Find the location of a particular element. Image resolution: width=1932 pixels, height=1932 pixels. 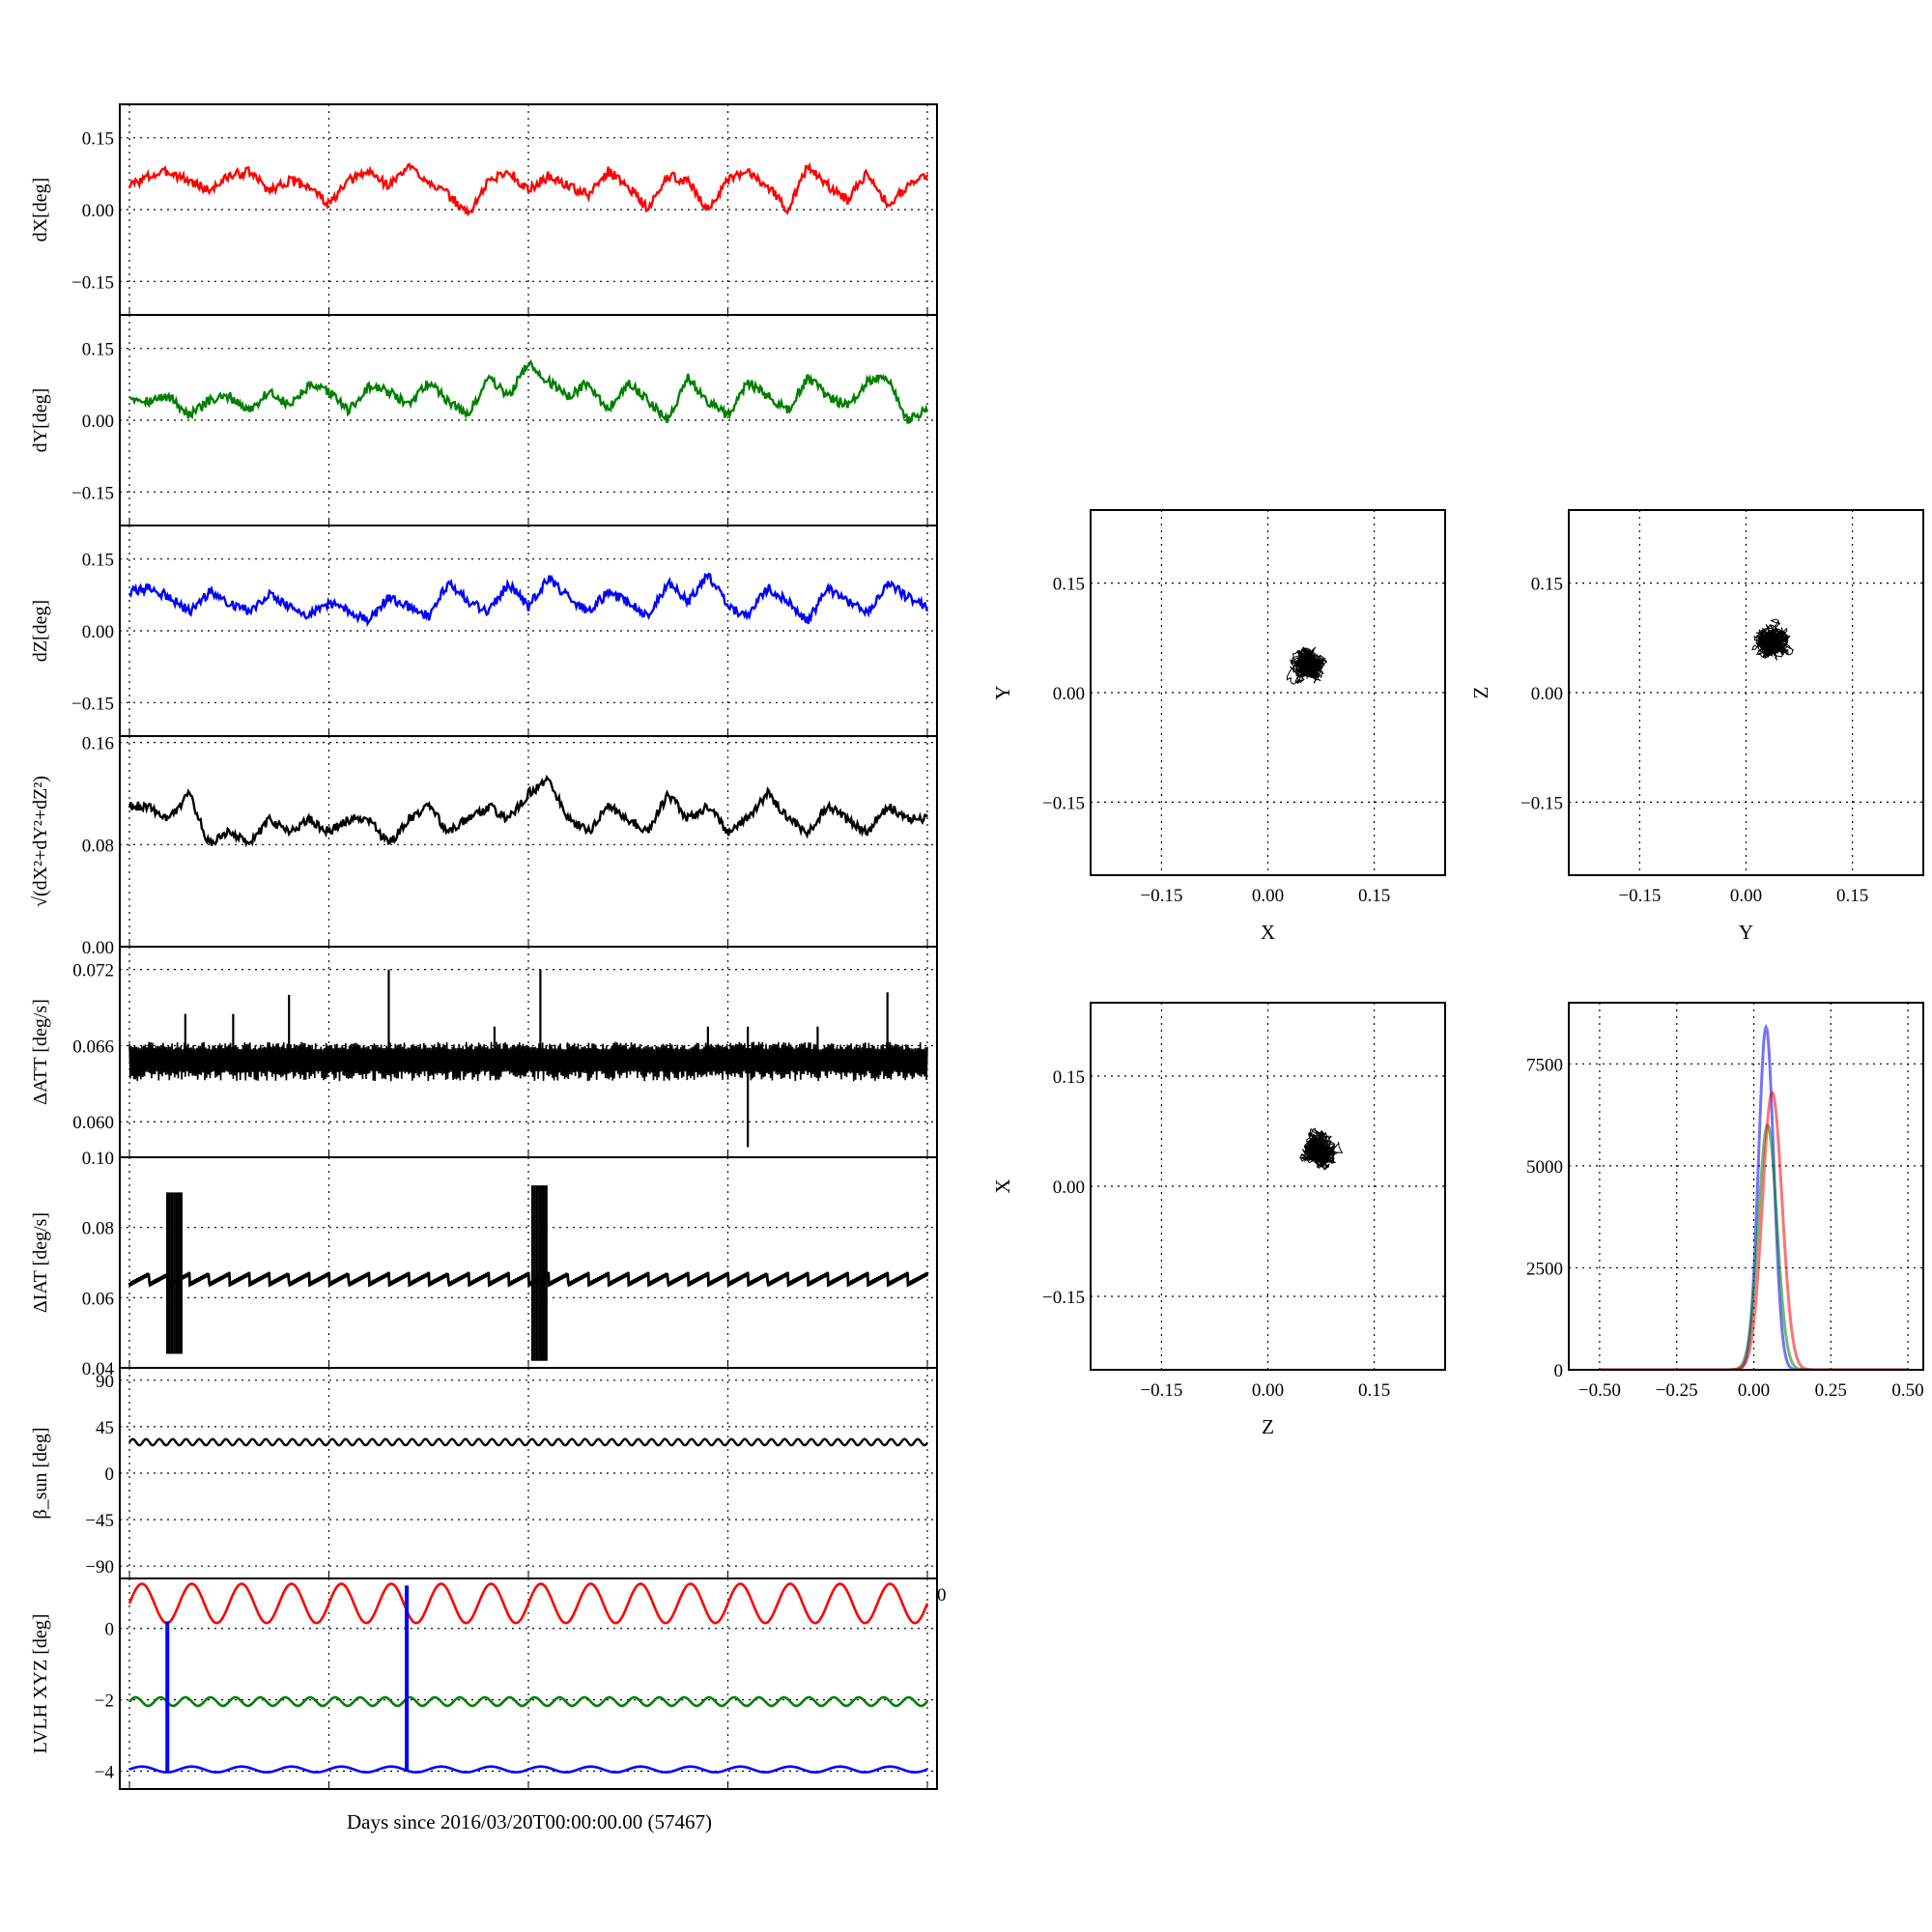

panel-dY: 0.15 0.00 −0.15 dY[deg] is located at coordinates (484, 420).